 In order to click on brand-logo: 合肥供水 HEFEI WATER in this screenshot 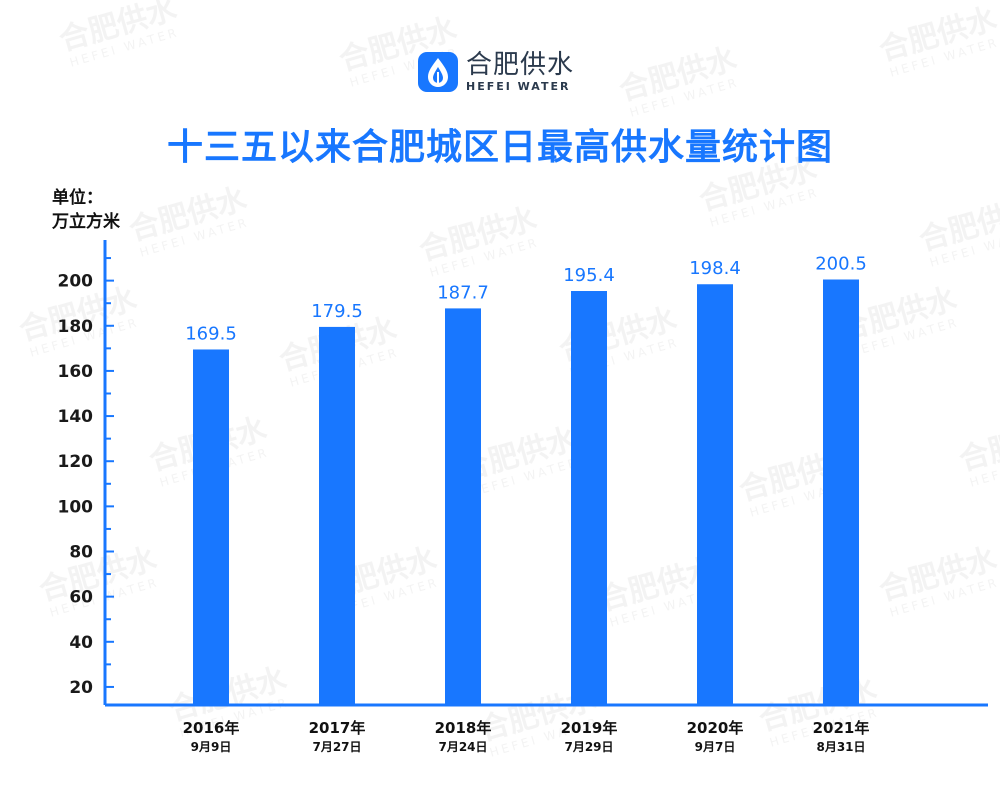, I will do `click(496, 72)`.